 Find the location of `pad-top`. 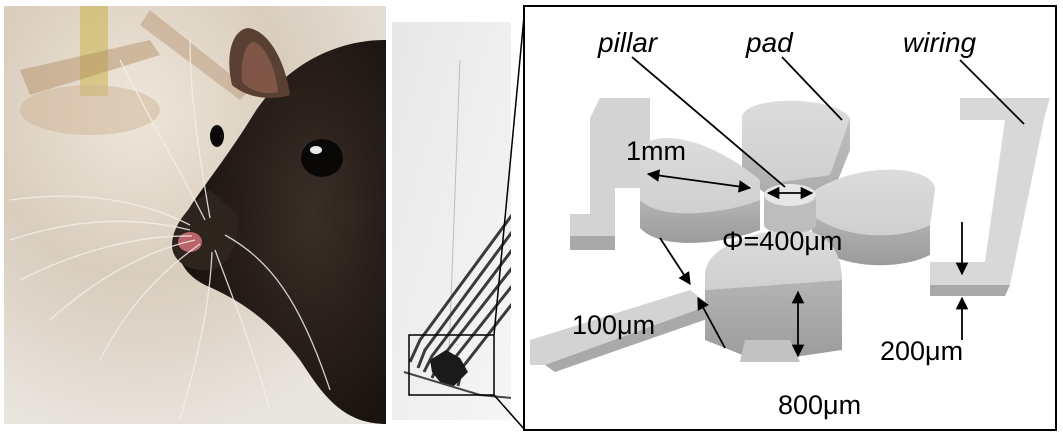

pad-top is located at coordinates (796, 152).